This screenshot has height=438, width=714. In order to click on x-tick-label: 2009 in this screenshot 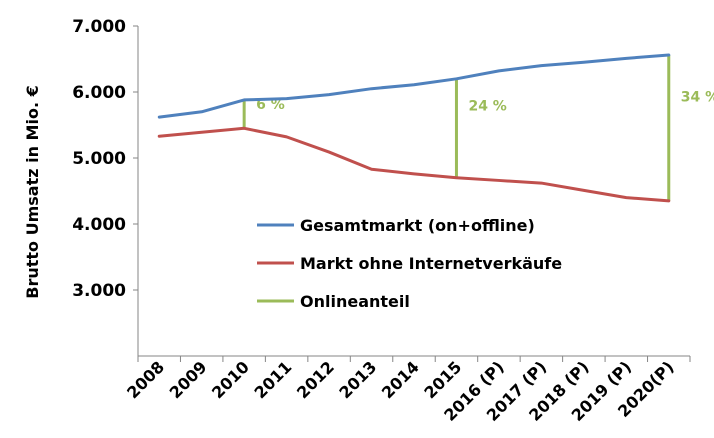, I will do `click(188, 379)`.